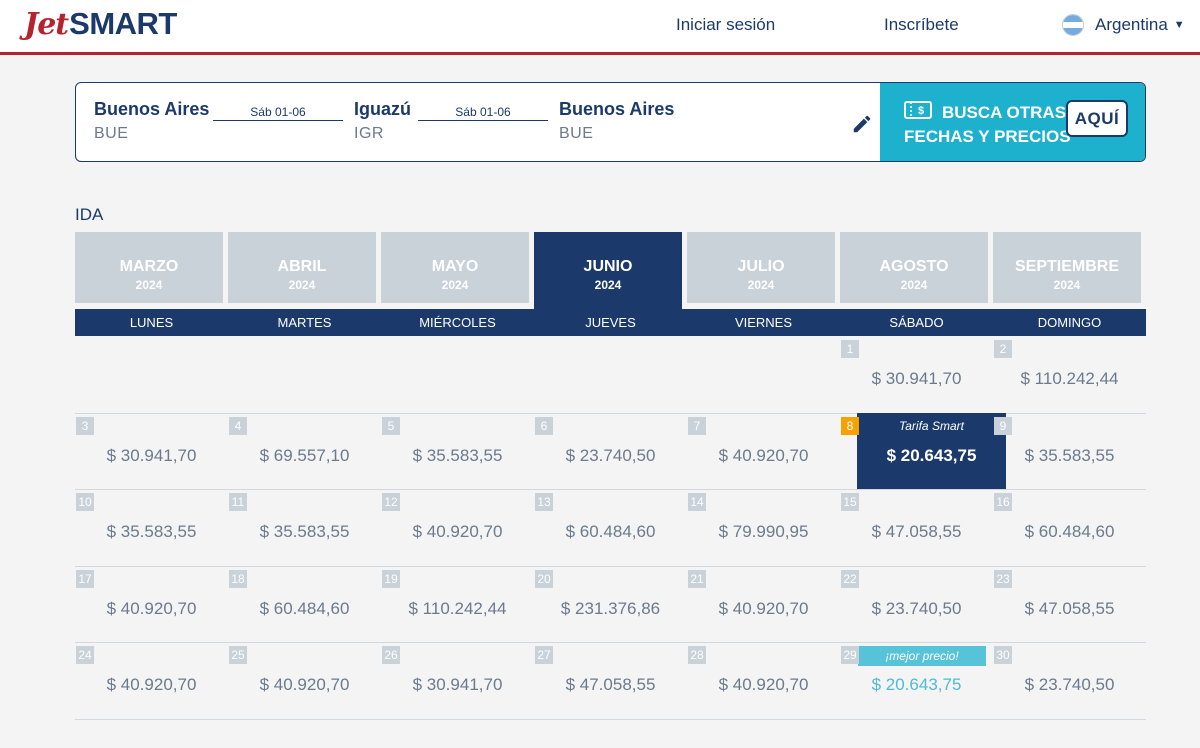  Describe the element at coordinates (916, 322) in the screenshot. I see `weekday-6: SÁBADO` at that location.